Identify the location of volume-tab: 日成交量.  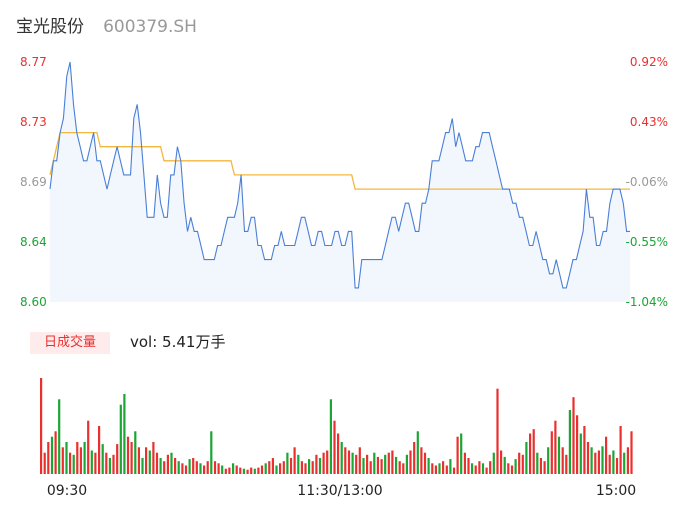
(70, 343).